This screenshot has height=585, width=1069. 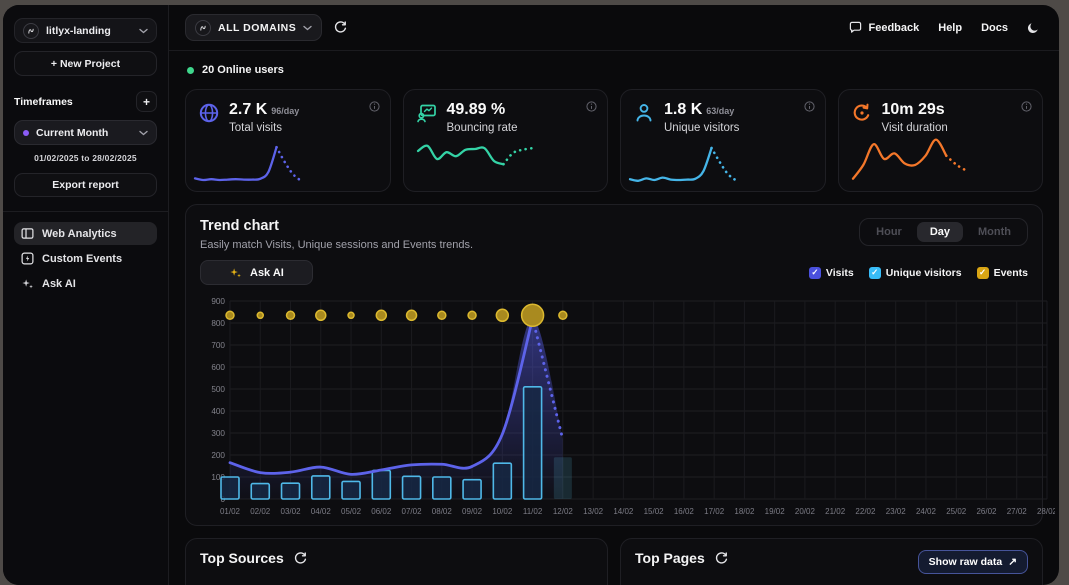 I want to click on ask-ai-label: Ask AI, so click(x=267, y=272).